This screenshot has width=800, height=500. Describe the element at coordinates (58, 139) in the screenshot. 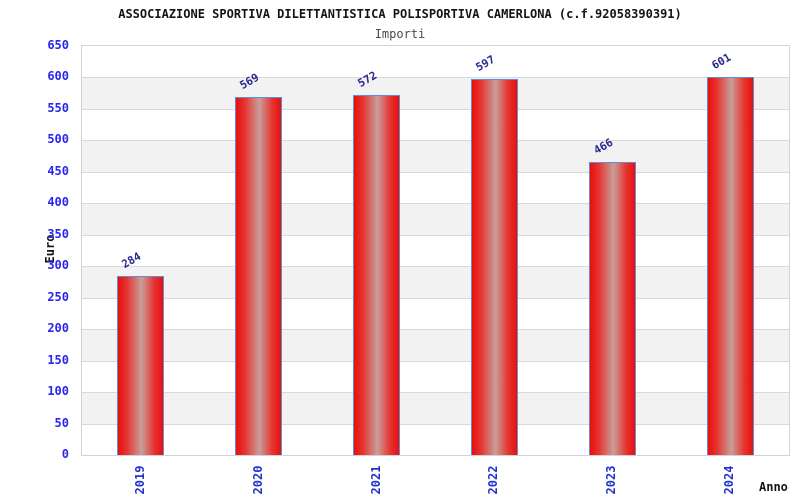

I see `y-tick-label: 500` at that location.